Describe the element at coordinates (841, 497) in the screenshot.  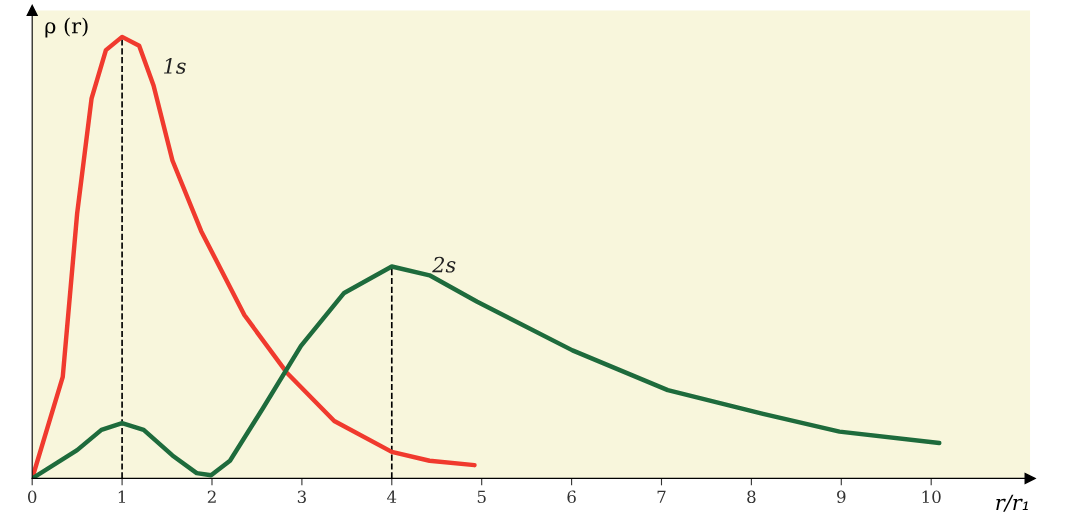
I see `x-tick-label: 9` at that location.